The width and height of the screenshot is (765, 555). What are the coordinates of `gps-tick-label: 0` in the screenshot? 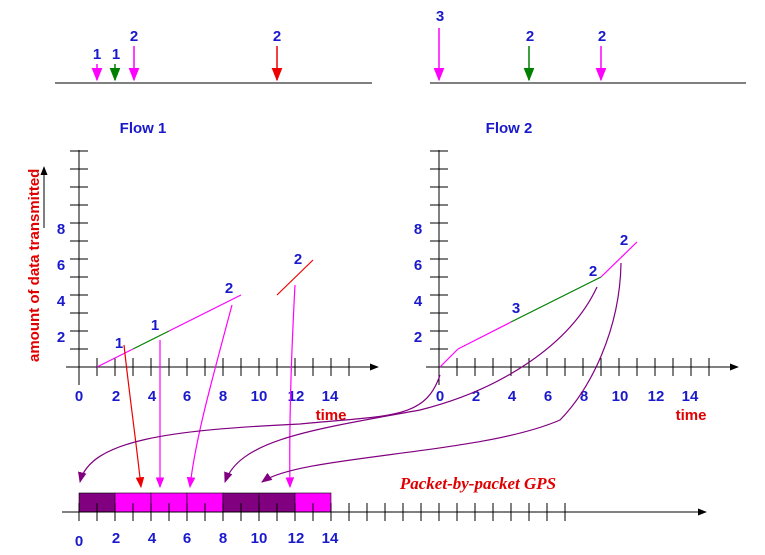 It's located at (79, 541).